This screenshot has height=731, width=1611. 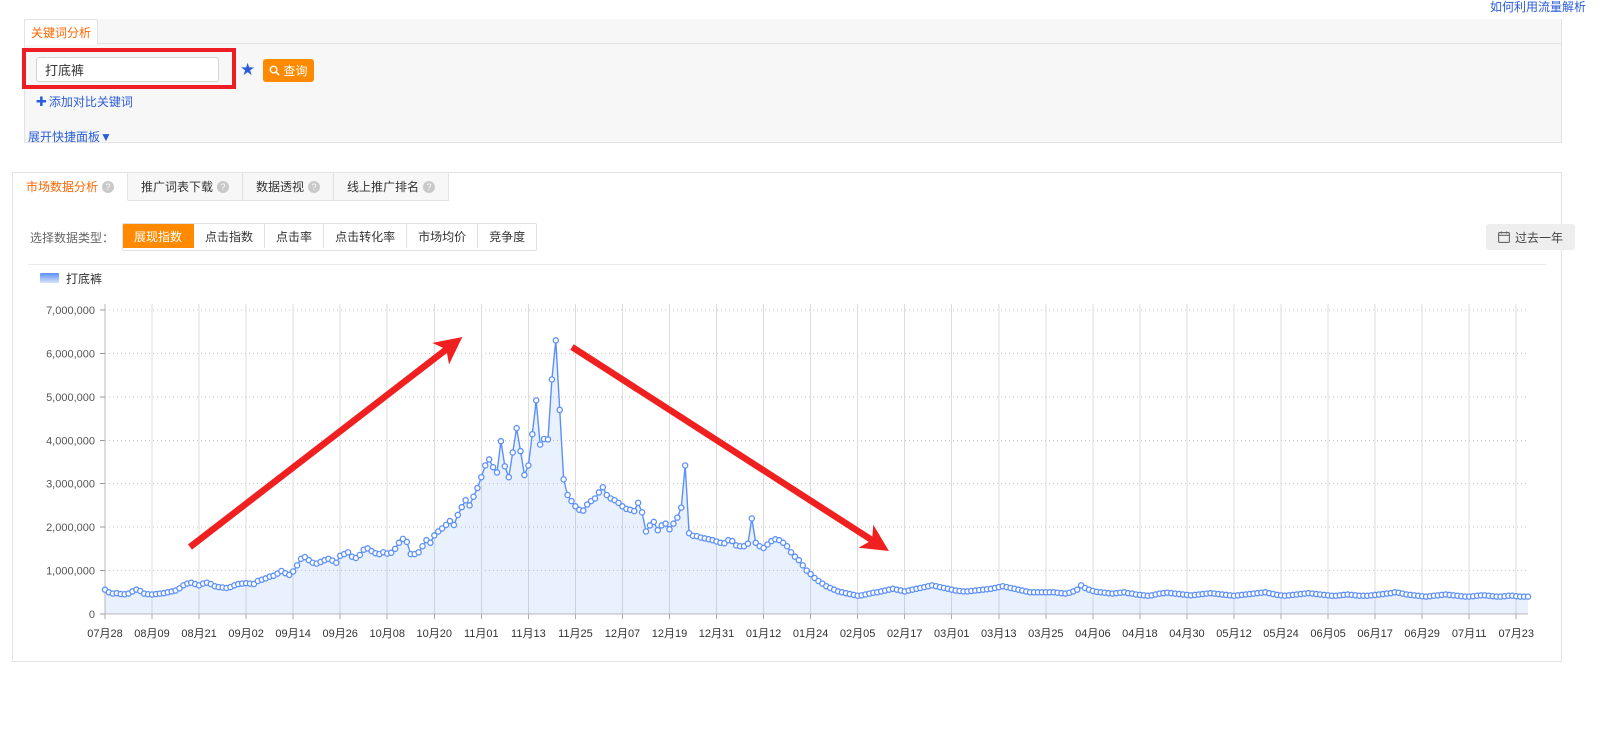 I want to click on svg-text: 03月13, so click(x=998, y=634).